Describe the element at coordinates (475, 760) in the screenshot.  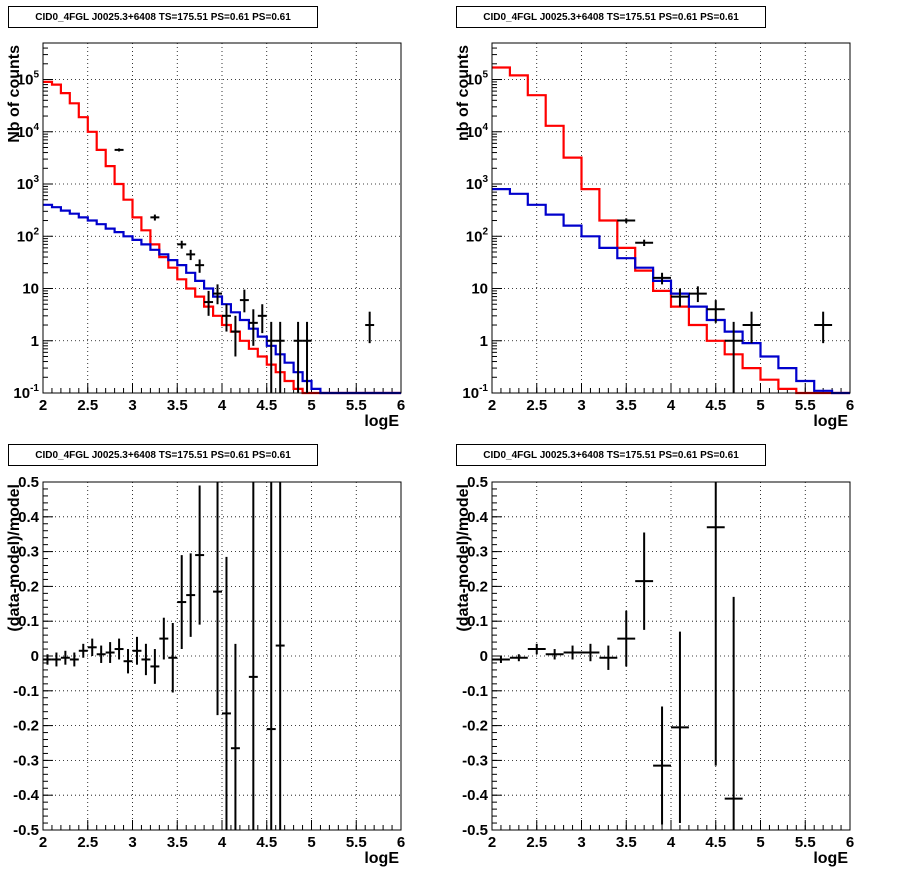
I see `plot4-ytick-label-2: -0.3` at that location.